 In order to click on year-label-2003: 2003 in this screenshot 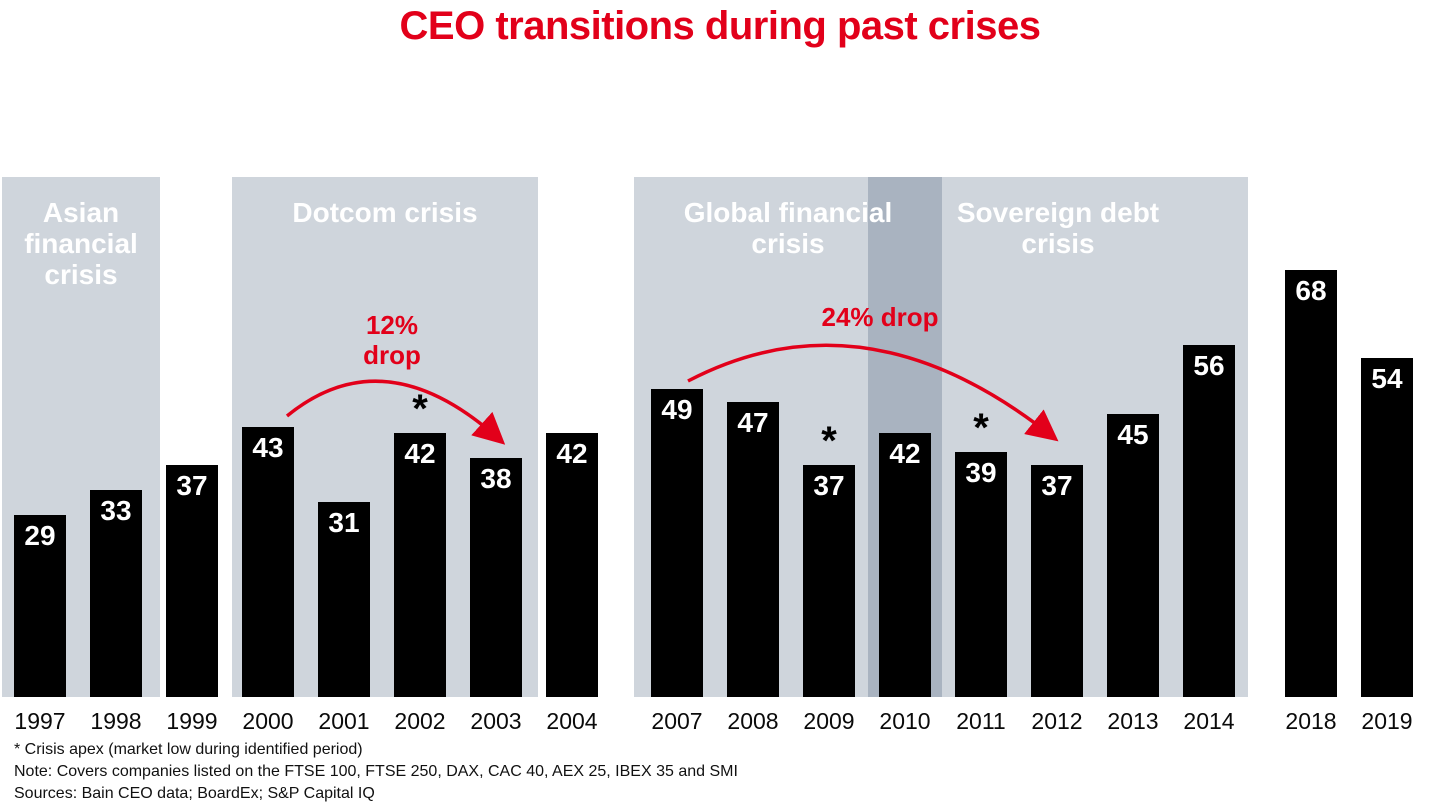, I will do `click(496, 721)`.